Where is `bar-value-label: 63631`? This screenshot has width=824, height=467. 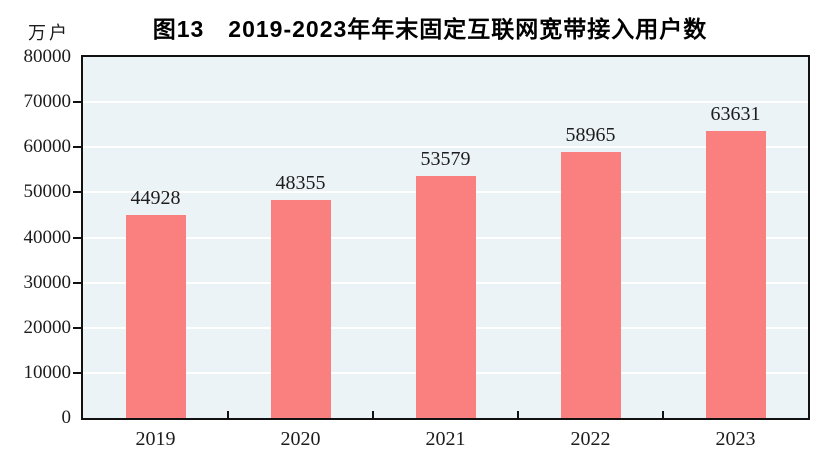 bar-value-label: 63631 is located at coordinates (735, 114).